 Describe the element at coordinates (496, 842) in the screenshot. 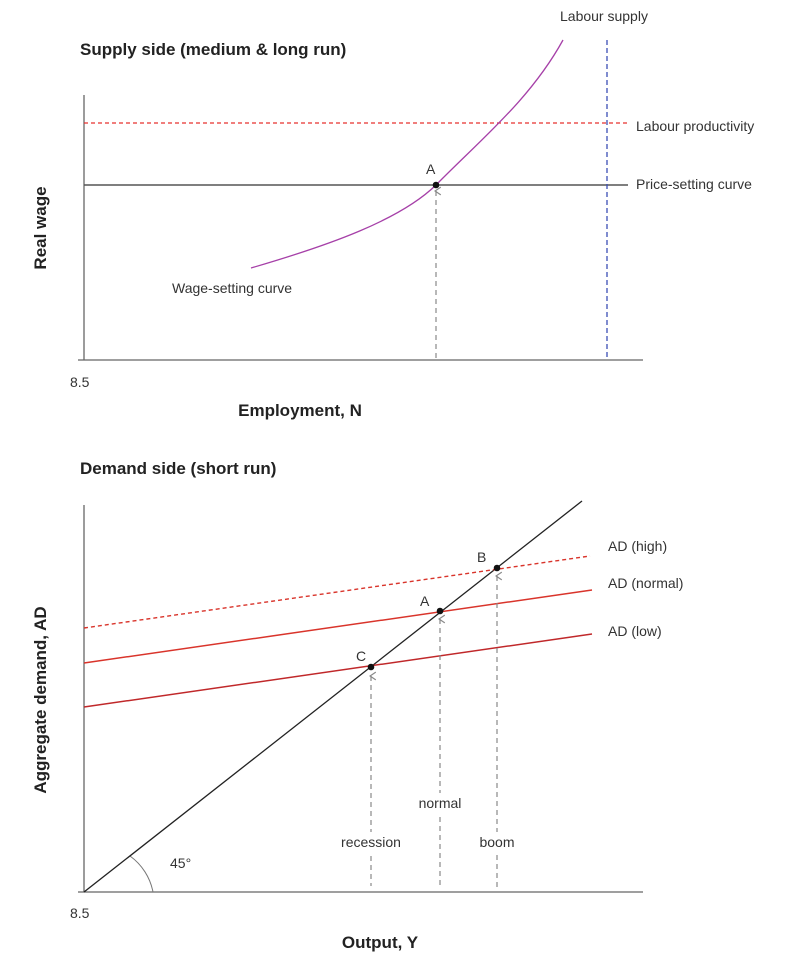

I see `boom-label: boom` at that location.